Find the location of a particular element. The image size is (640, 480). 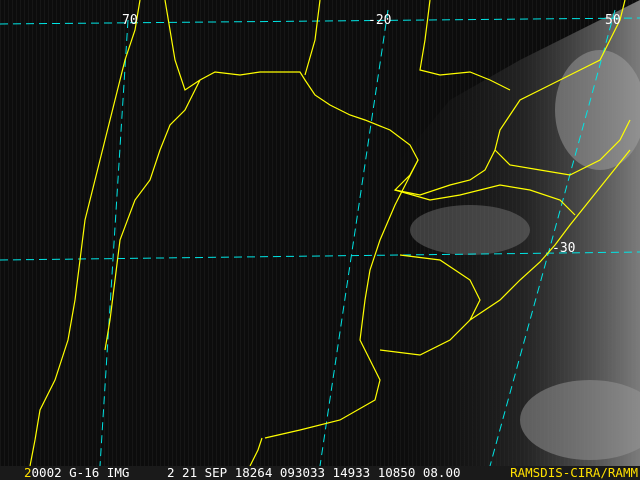

grid-label-lon-70: 70 is located at coordinates (130, 20).